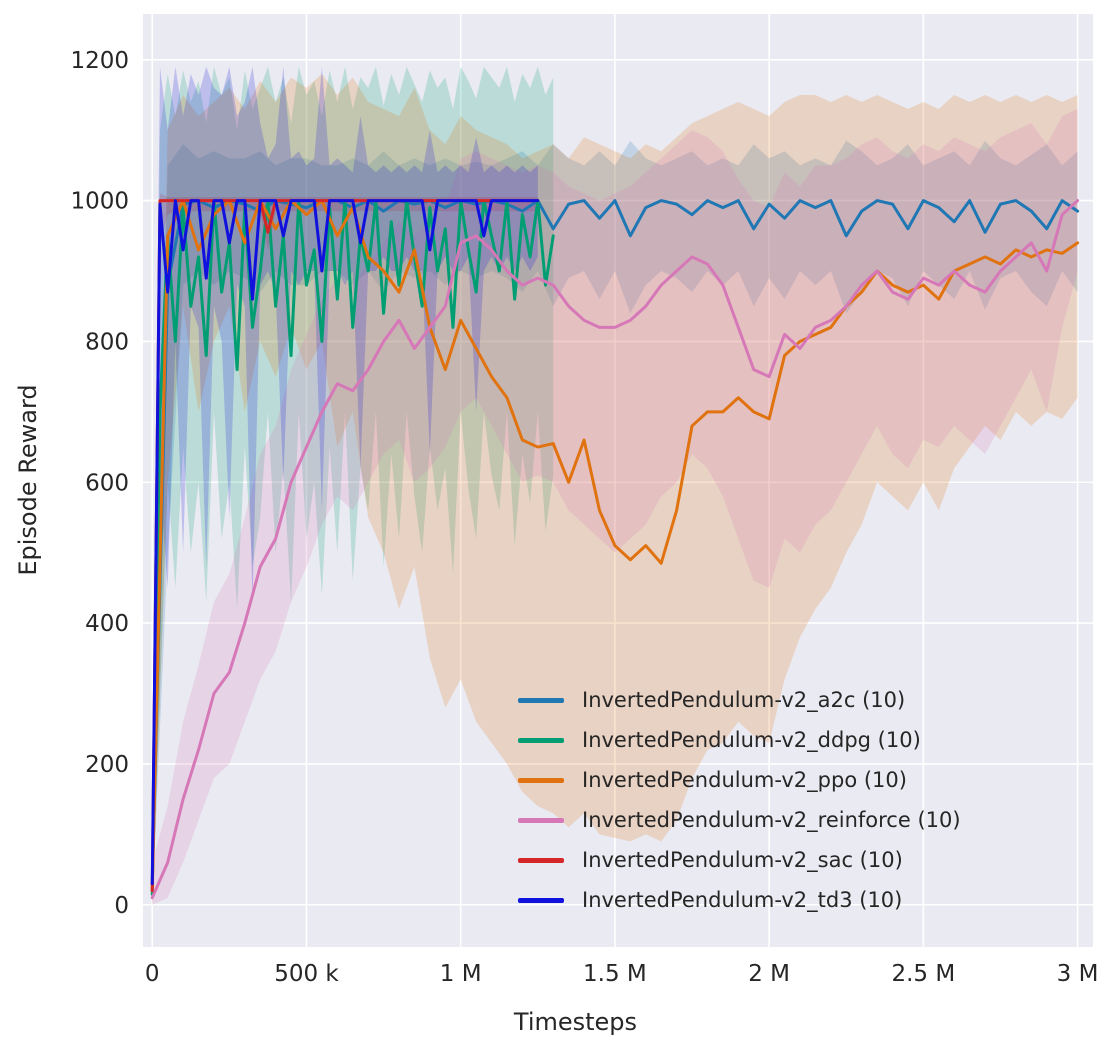 The width and height of the screenshot is (1114, 1049). What do you see at coordinates (121, 906) in the screenshot?
I see `y-tick-label: 0` at bounding box center [121, 906].